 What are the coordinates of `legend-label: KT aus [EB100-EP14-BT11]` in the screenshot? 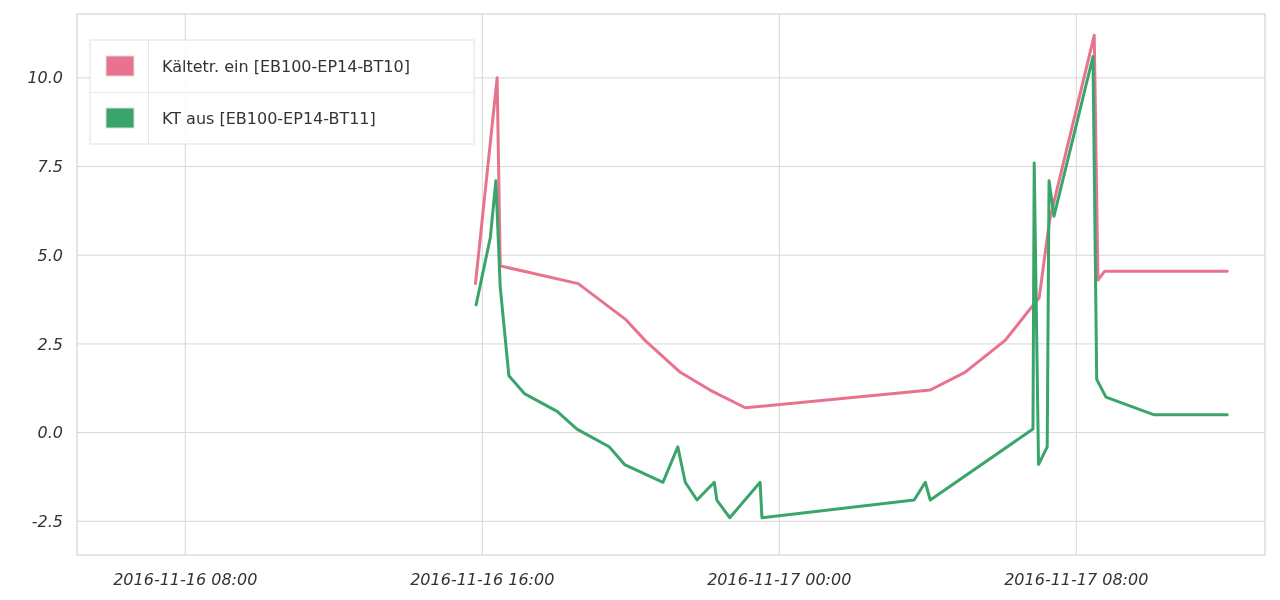 It's located at (269, 118).